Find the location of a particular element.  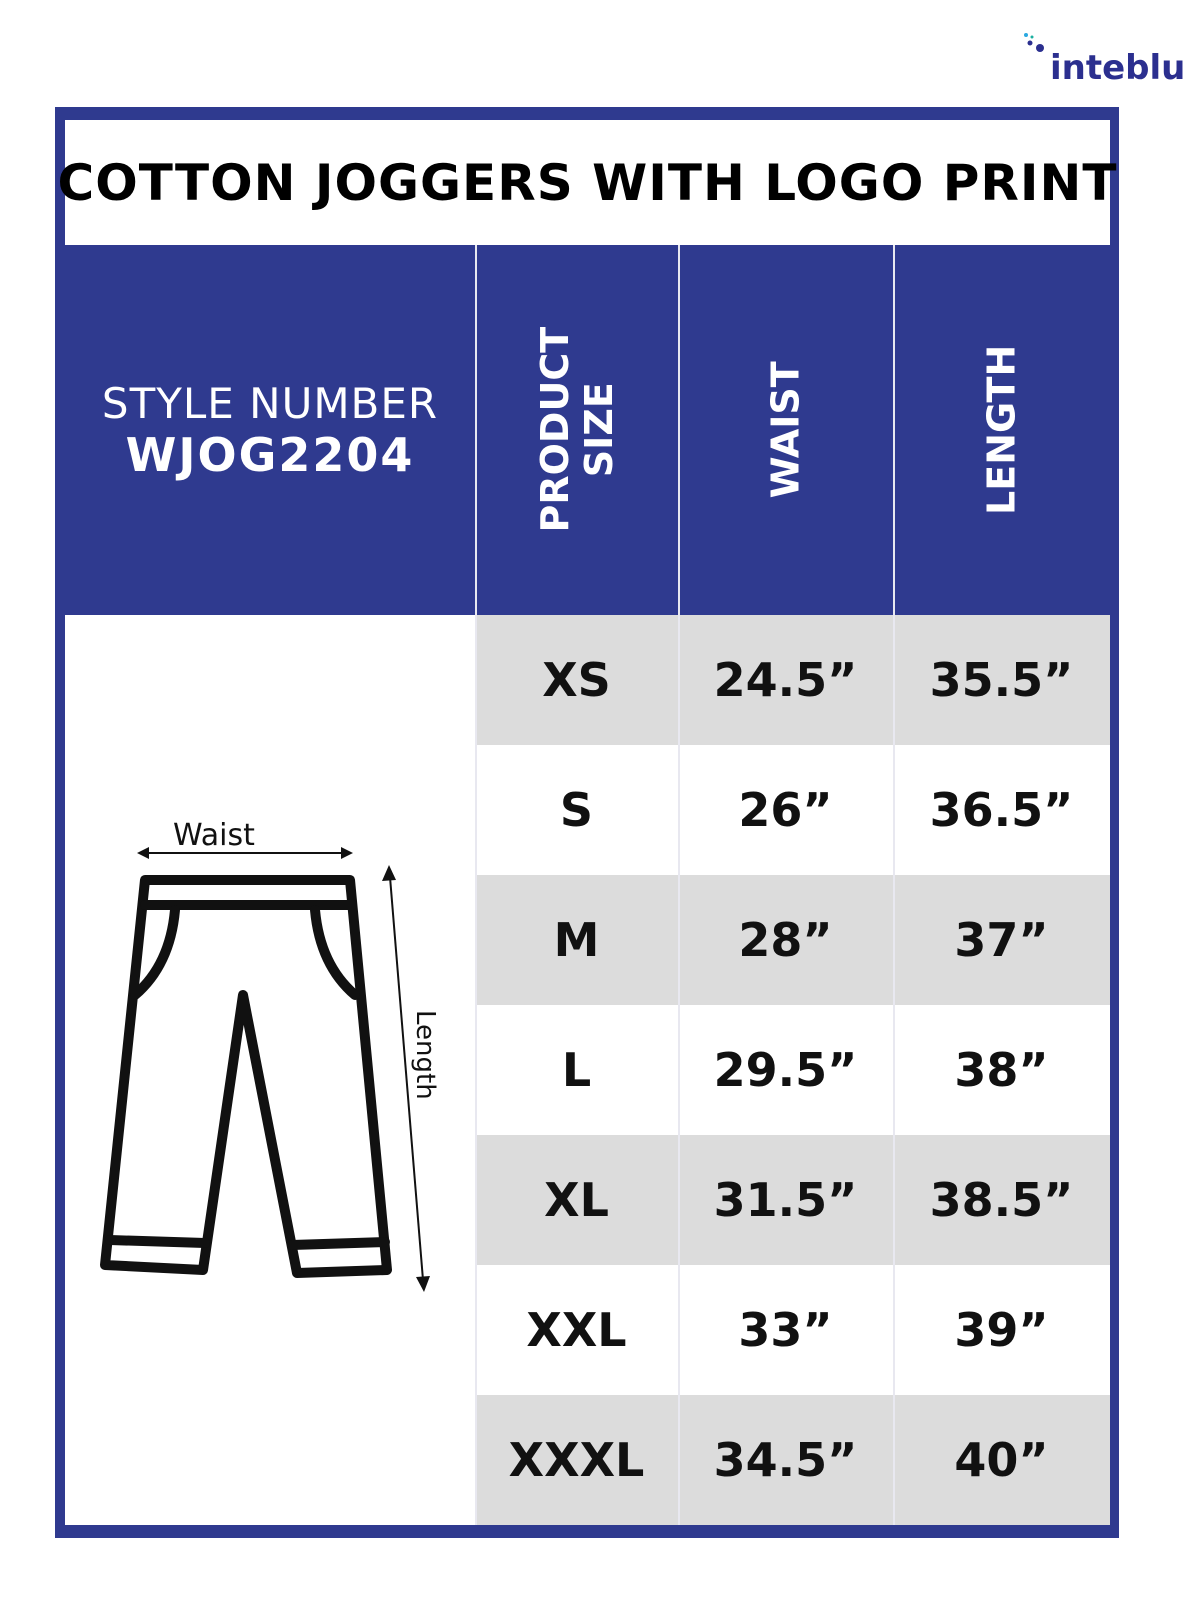

pants-icon: Waist Length is located at coordinates (270, 1055).